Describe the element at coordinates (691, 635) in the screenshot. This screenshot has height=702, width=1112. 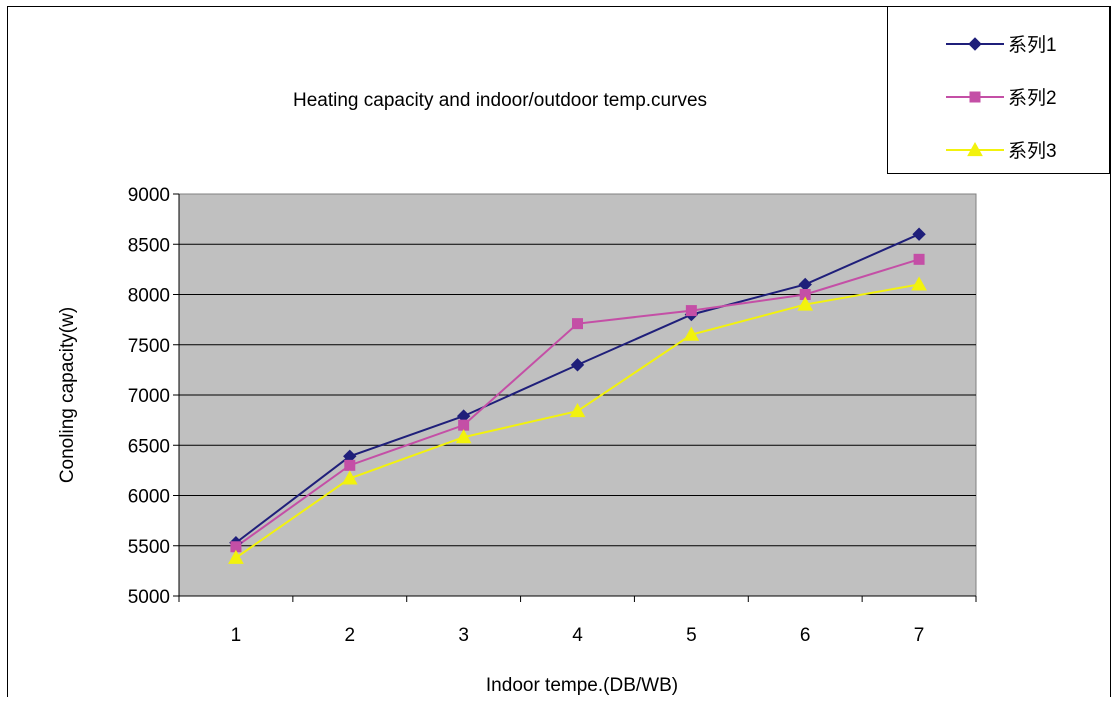
I see `x-tick-label: 5` at that location.